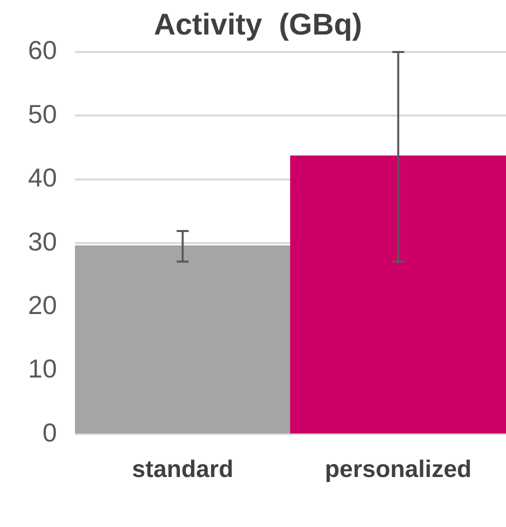 This screenshot has width=506, height=527. What do you see at coordinates (42, 241) in the screenshot?
I see `y-tick-label: 30` at bounding box center [42, 241].